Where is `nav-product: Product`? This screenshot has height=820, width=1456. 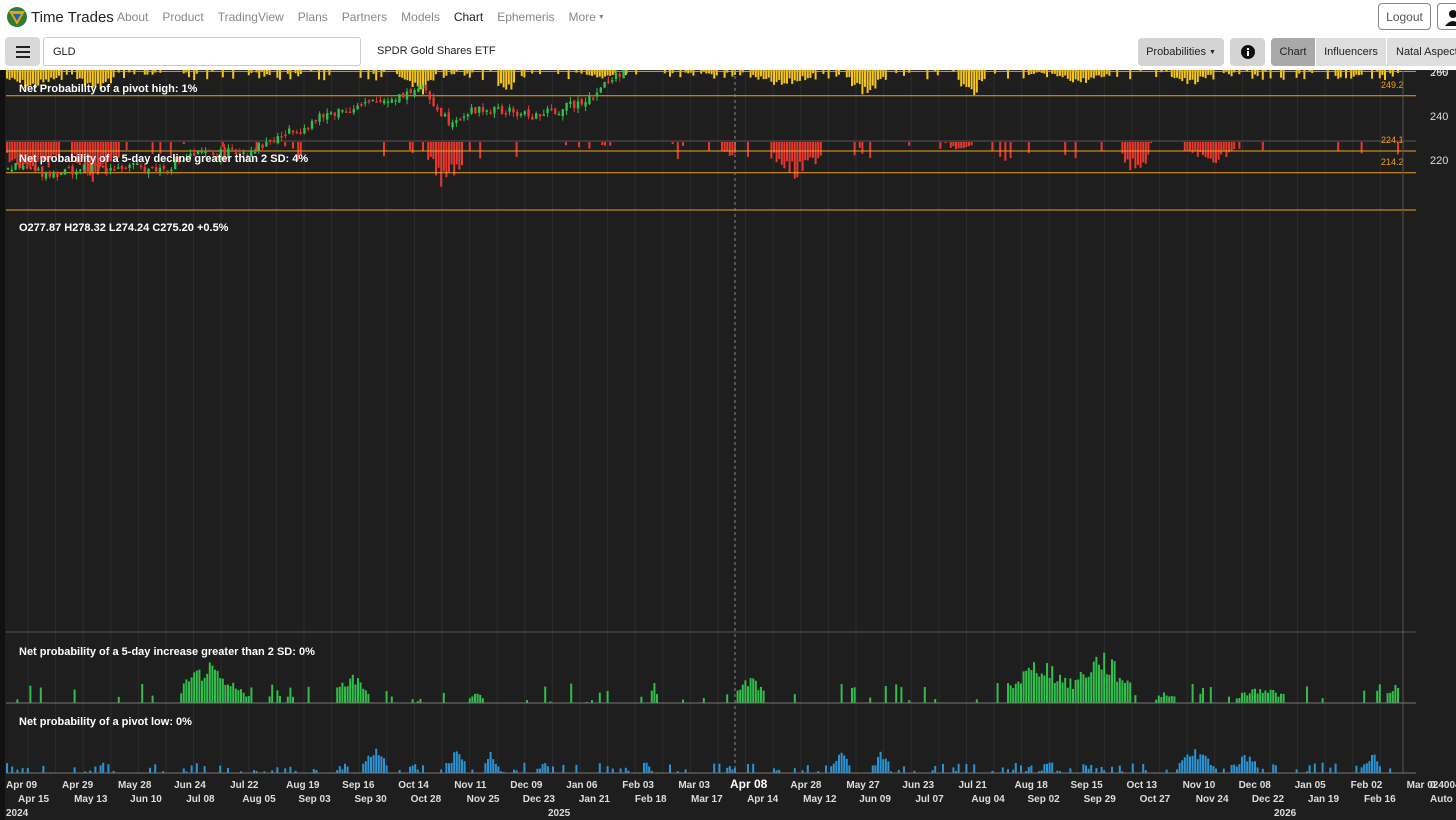
nav-product: Product is located at coordinates (183, 17).